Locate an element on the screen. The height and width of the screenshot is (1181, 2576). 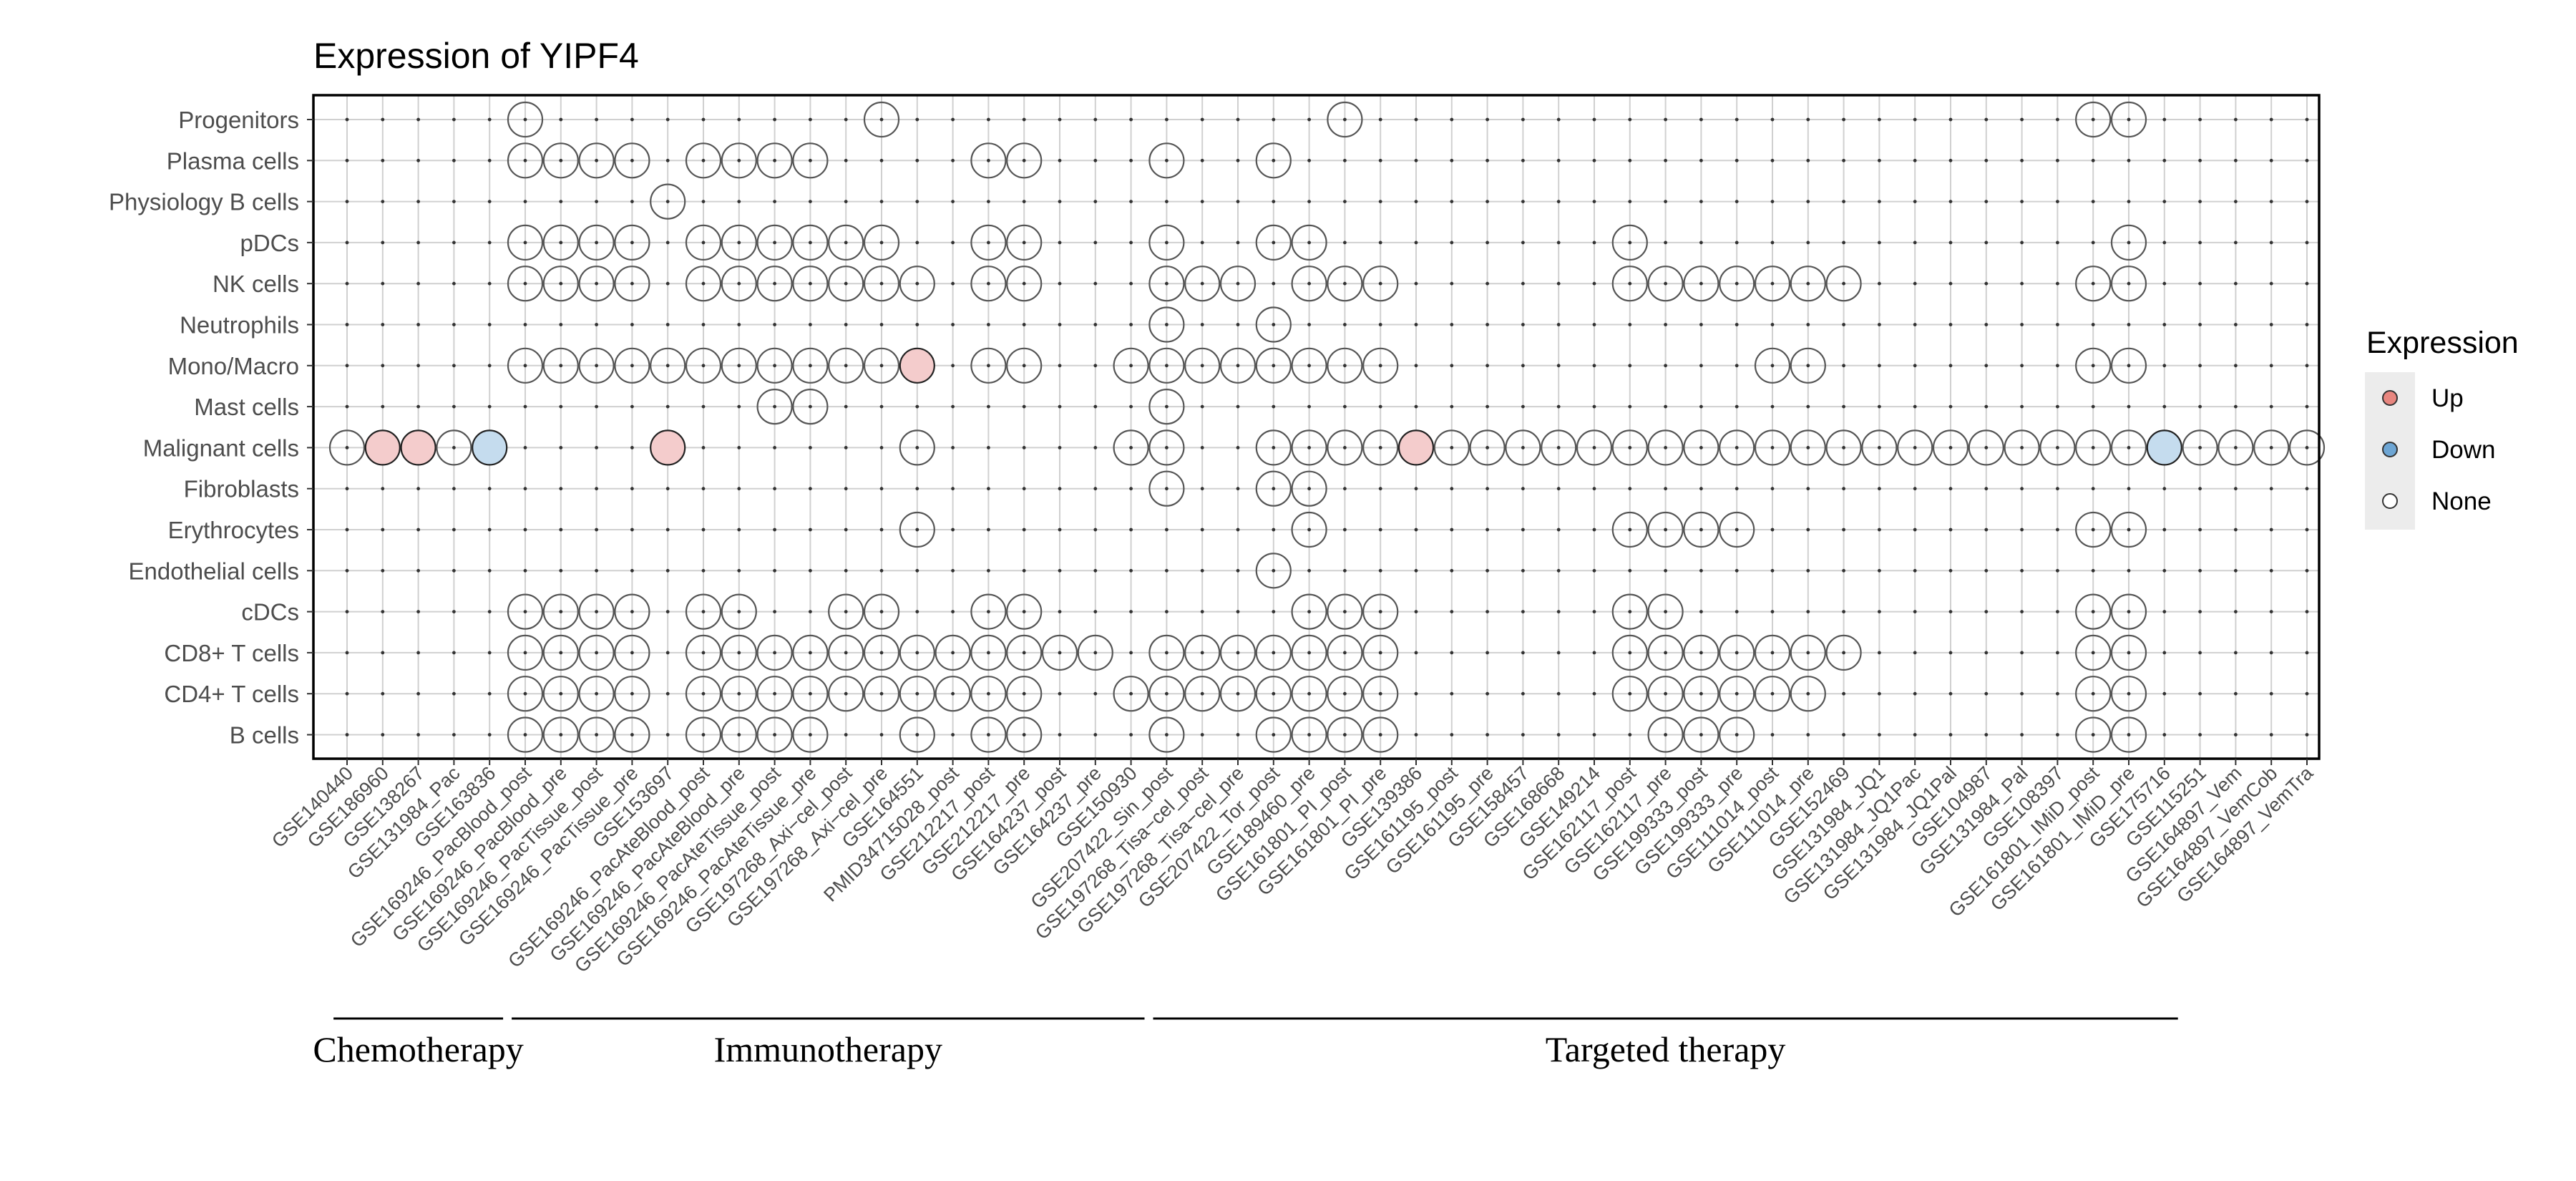
data-point-none: CD4+ T cells — GSE197268_Axi−cel_post is located at coordinates (846, 694).